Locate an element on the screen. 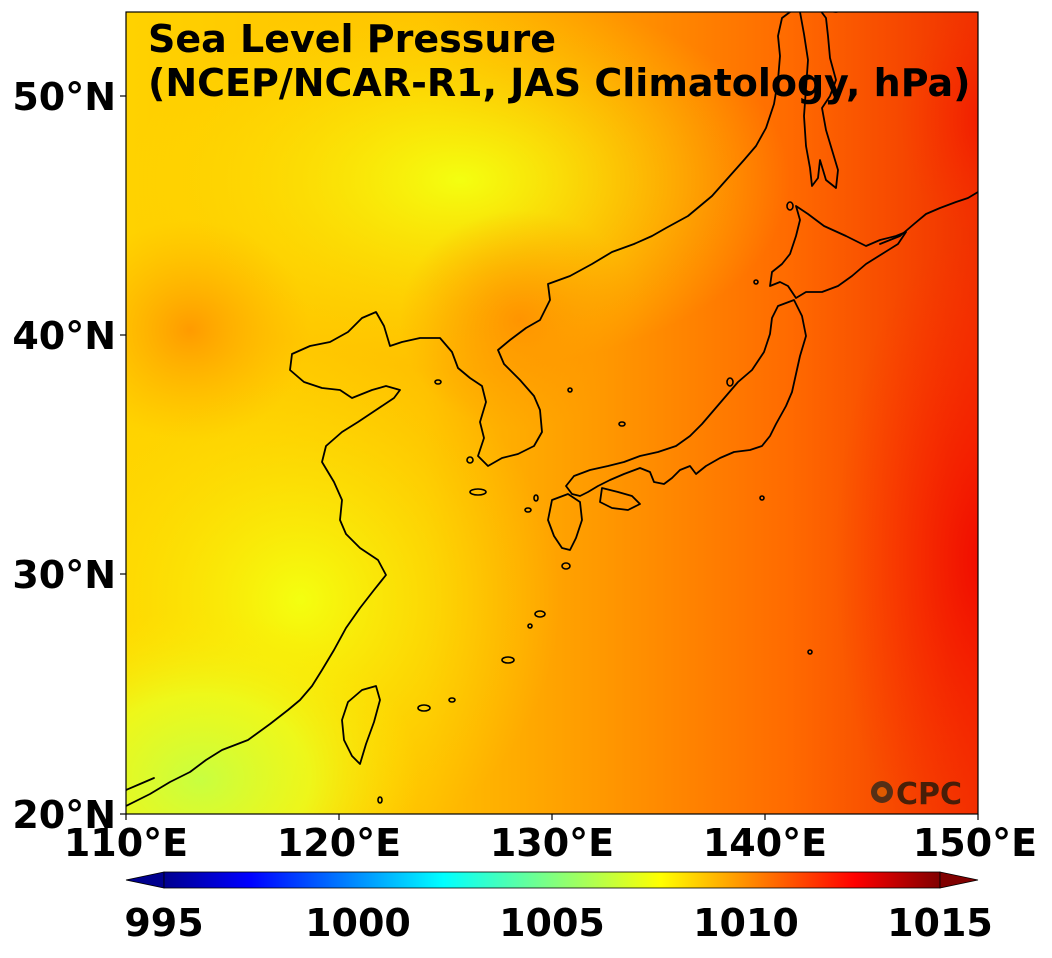  lon-tick-130e: 130°E is located at coordinates (552, 843).